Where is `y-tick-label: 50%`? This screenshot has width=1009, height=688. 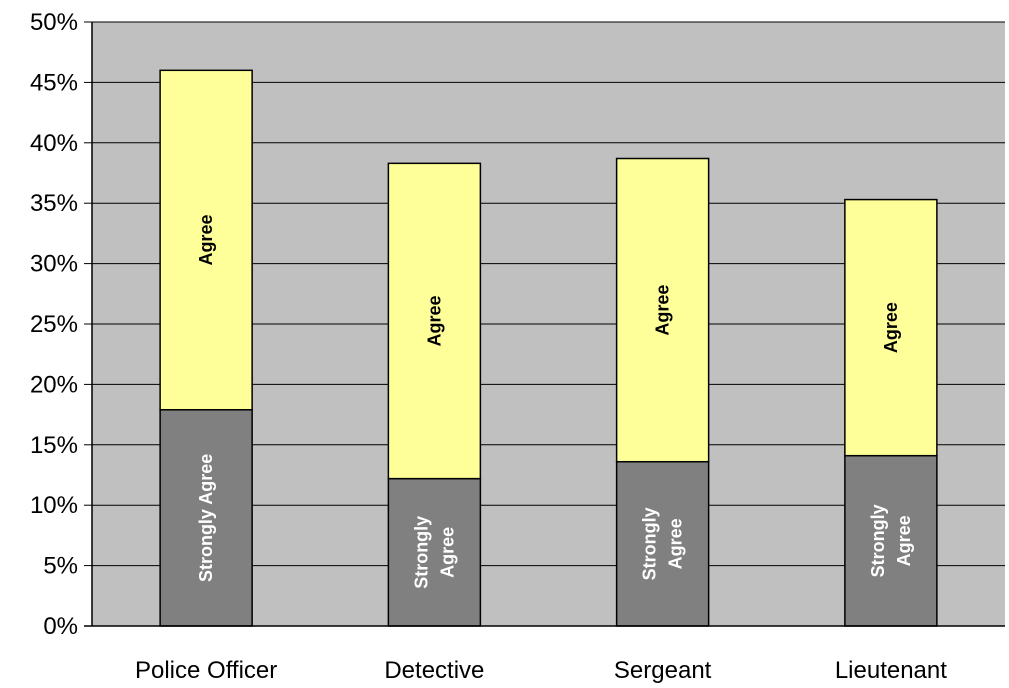 y-tick-label: 50% is located at coordinates (54, 22).